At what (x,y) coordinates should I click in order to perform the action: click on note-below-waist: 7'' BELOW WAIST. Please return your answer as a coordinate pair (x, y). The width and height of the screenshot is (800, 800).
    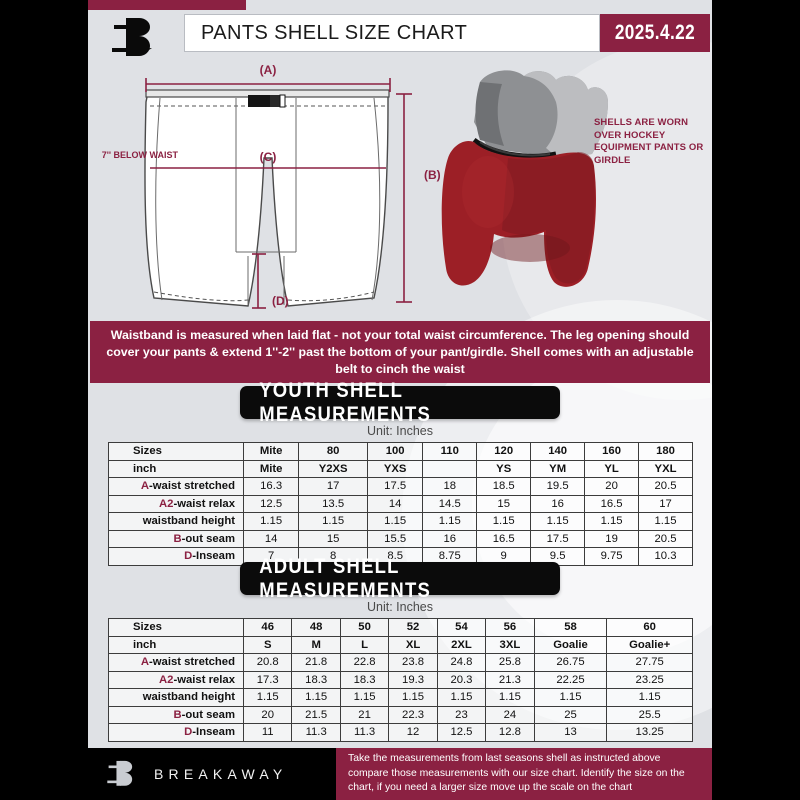
    Looking at the image, I should click on (139, 155).